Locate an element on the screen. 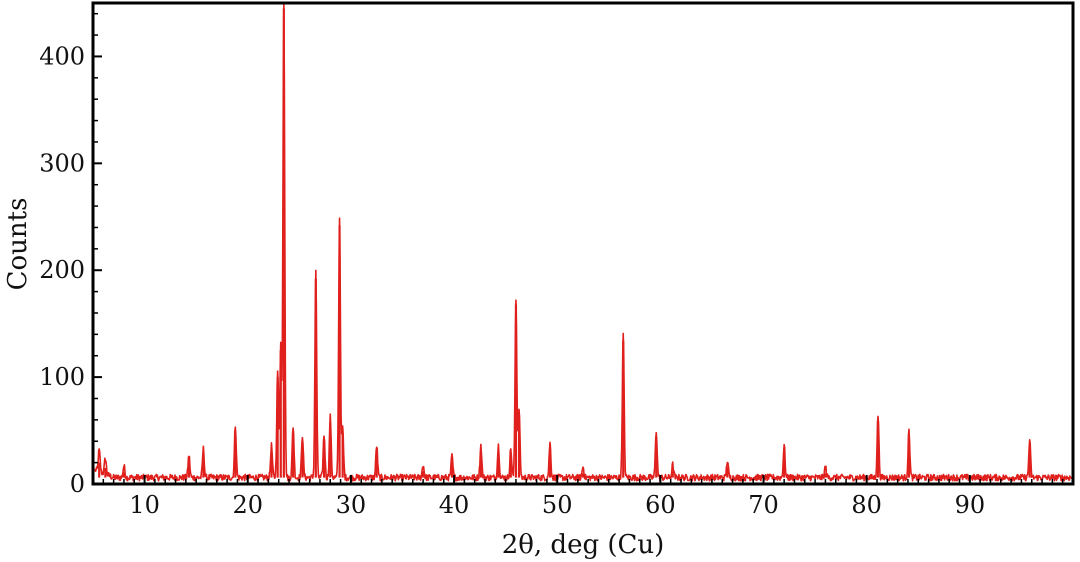 This screenshot has height=562, width=1080. y-tick-label: 200 is located at coordinates (62, 270).